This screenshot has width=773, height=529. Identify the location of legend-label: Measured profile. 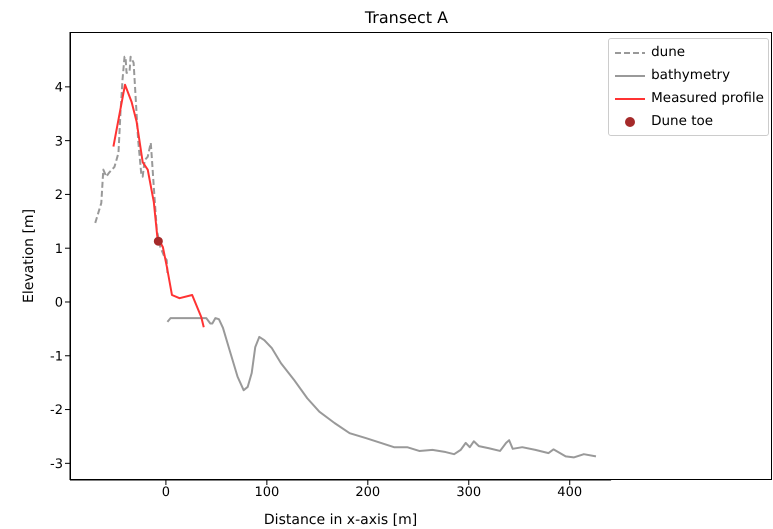
(707, 98).